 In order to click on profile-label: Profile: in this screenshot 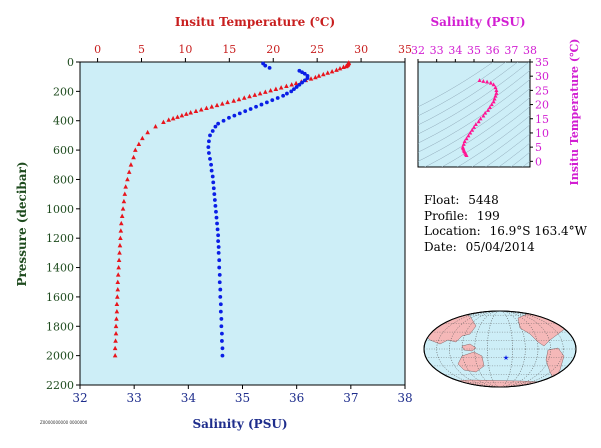, I will do `click(446, 215)`.